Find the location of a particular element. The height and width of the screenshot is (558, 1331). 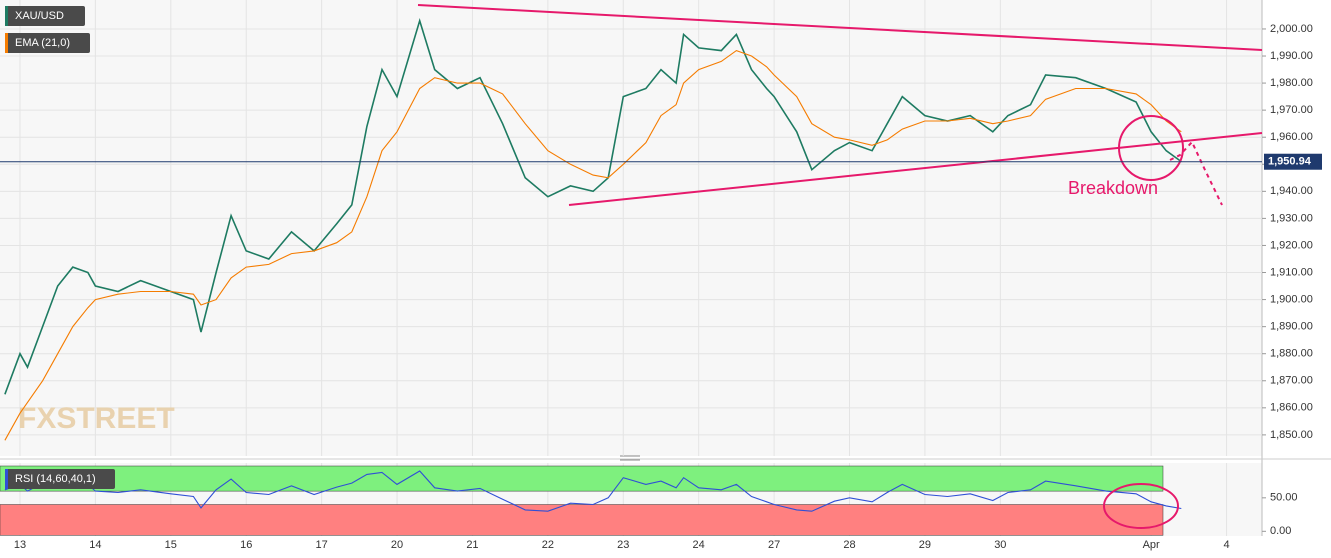

projection is located at coordinates (1196, 173).